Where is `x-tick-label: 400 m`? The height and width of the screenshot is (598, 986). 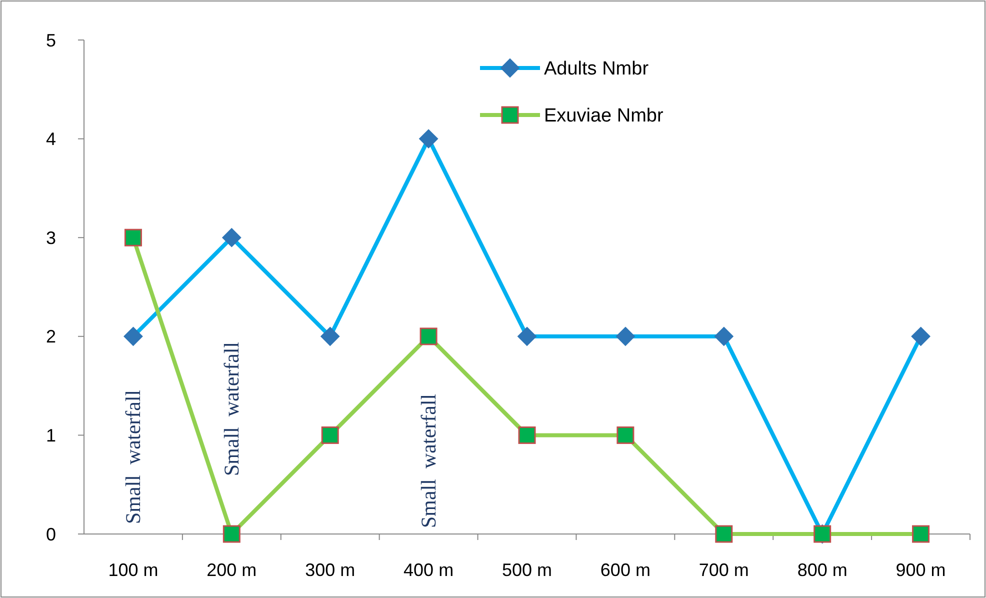
x-tick-label: 400 m is located at coordinates (429, 570).